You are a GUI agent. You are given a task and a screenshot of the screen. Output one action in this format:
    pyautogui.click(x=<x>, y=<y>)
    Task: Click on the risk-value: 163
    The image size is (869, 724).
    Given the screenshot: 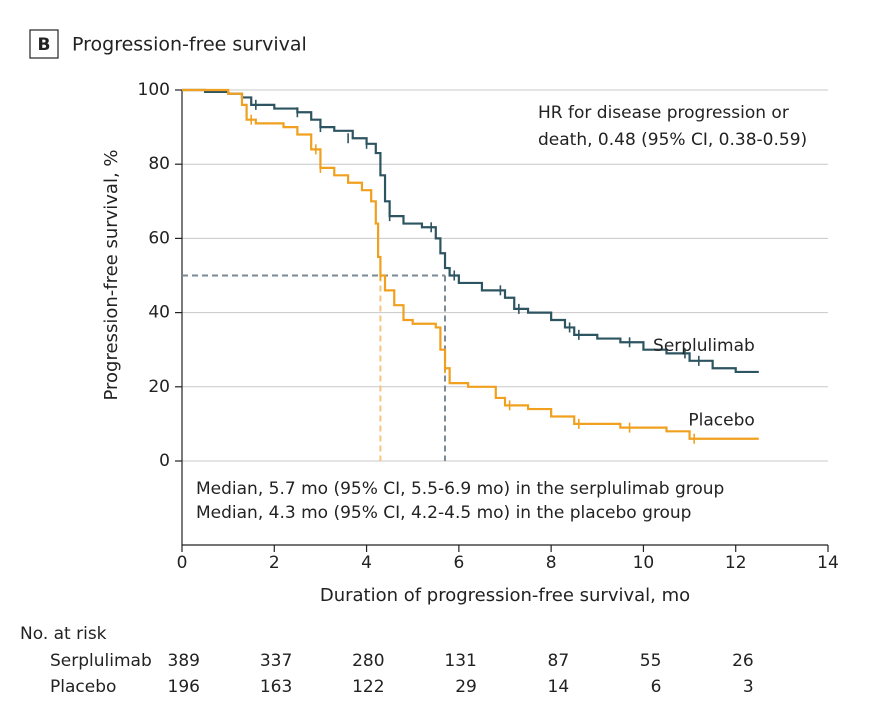 What is the action you would take?
    pyautogui.click(x=276, y=687)
    